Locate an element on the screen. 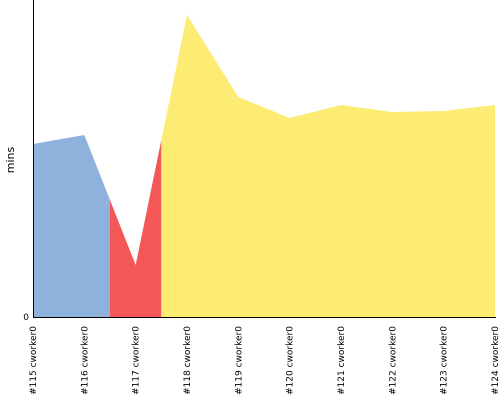 The width and height of the screenshot is (500, 400). x-tick-label: #119 cworker0 is located at coordinates (239, 360).